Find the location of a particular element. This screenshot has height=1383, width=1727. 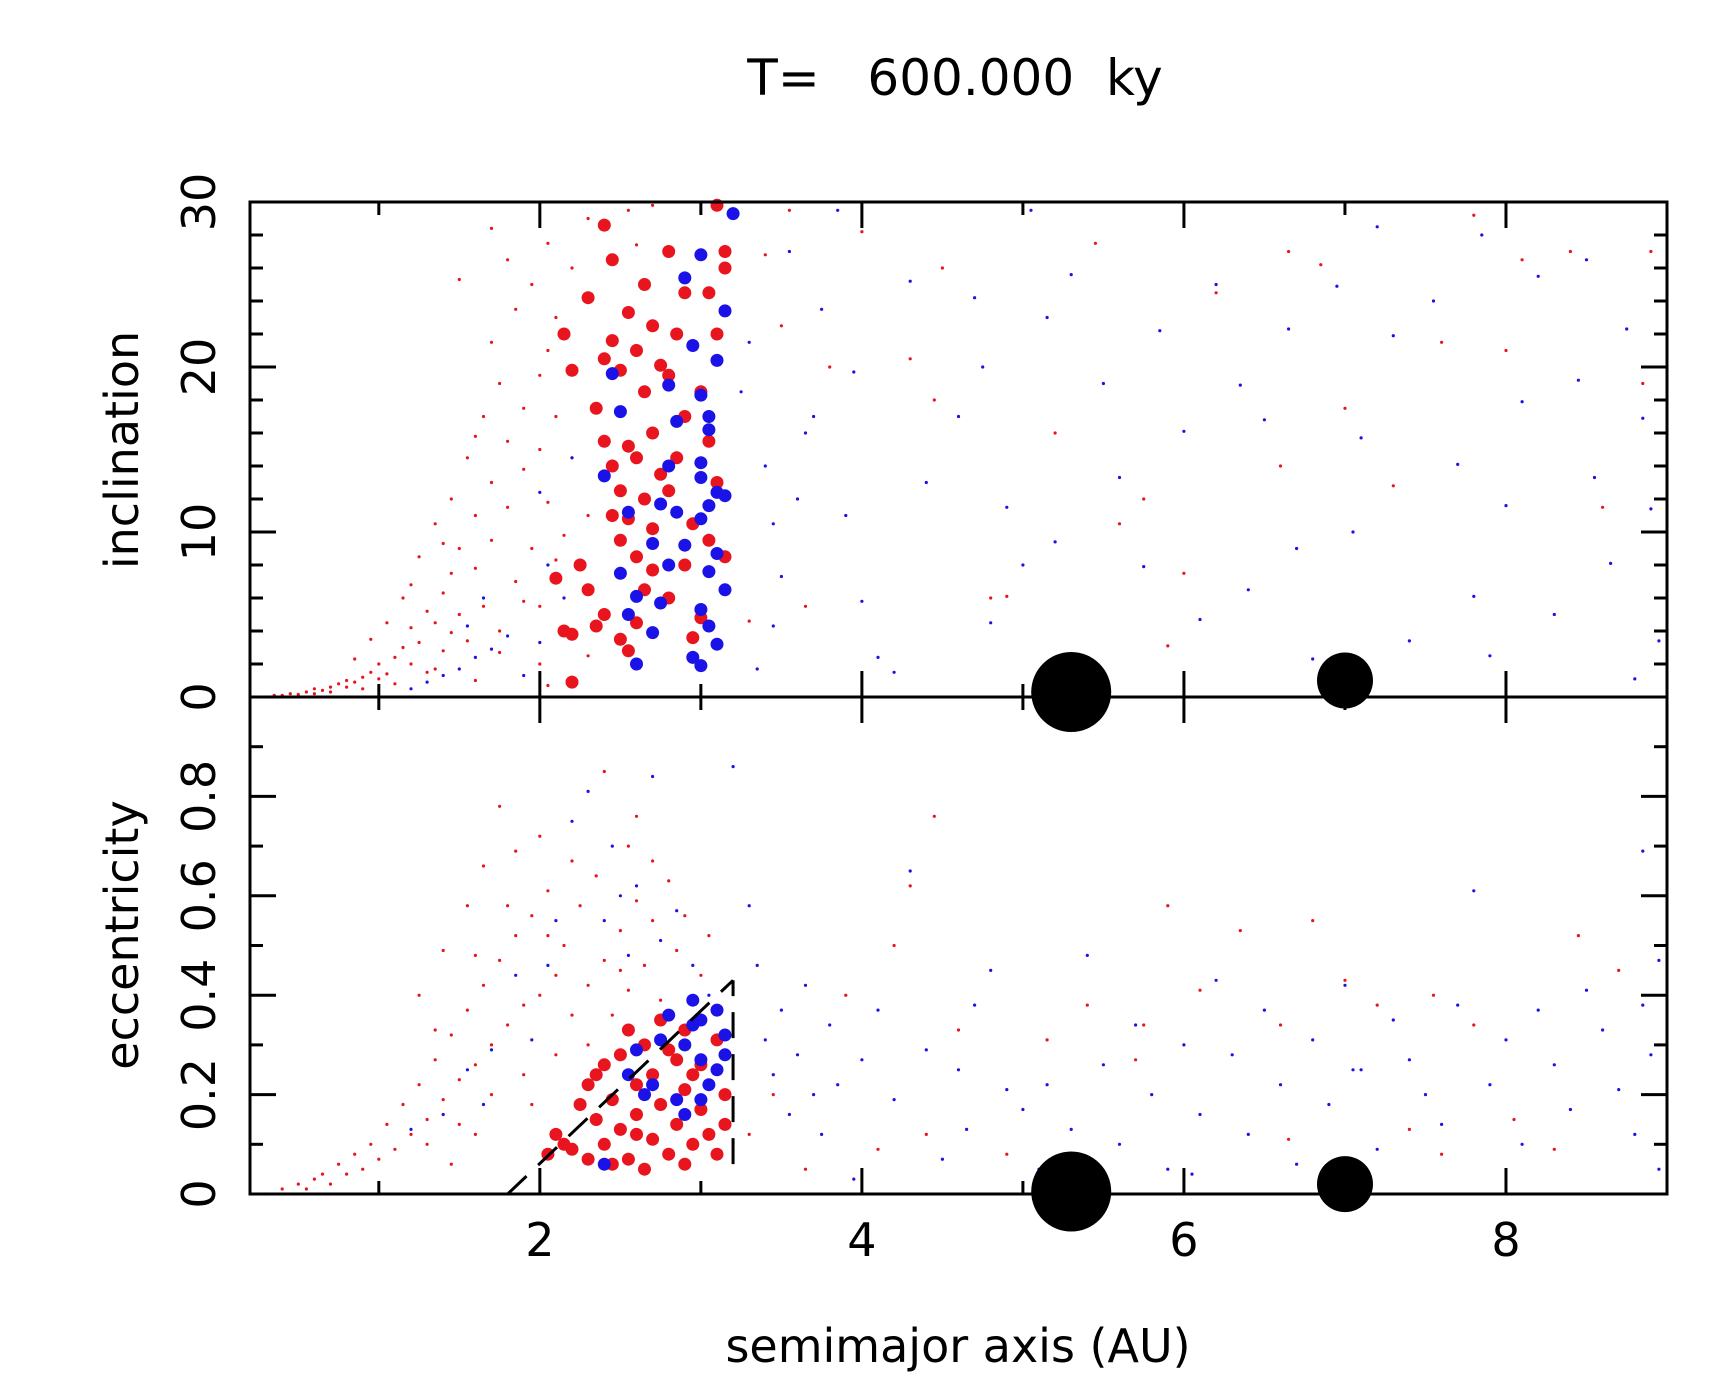

bottom-y-tick-label: 0.6 is located at coordinates (199, 895).